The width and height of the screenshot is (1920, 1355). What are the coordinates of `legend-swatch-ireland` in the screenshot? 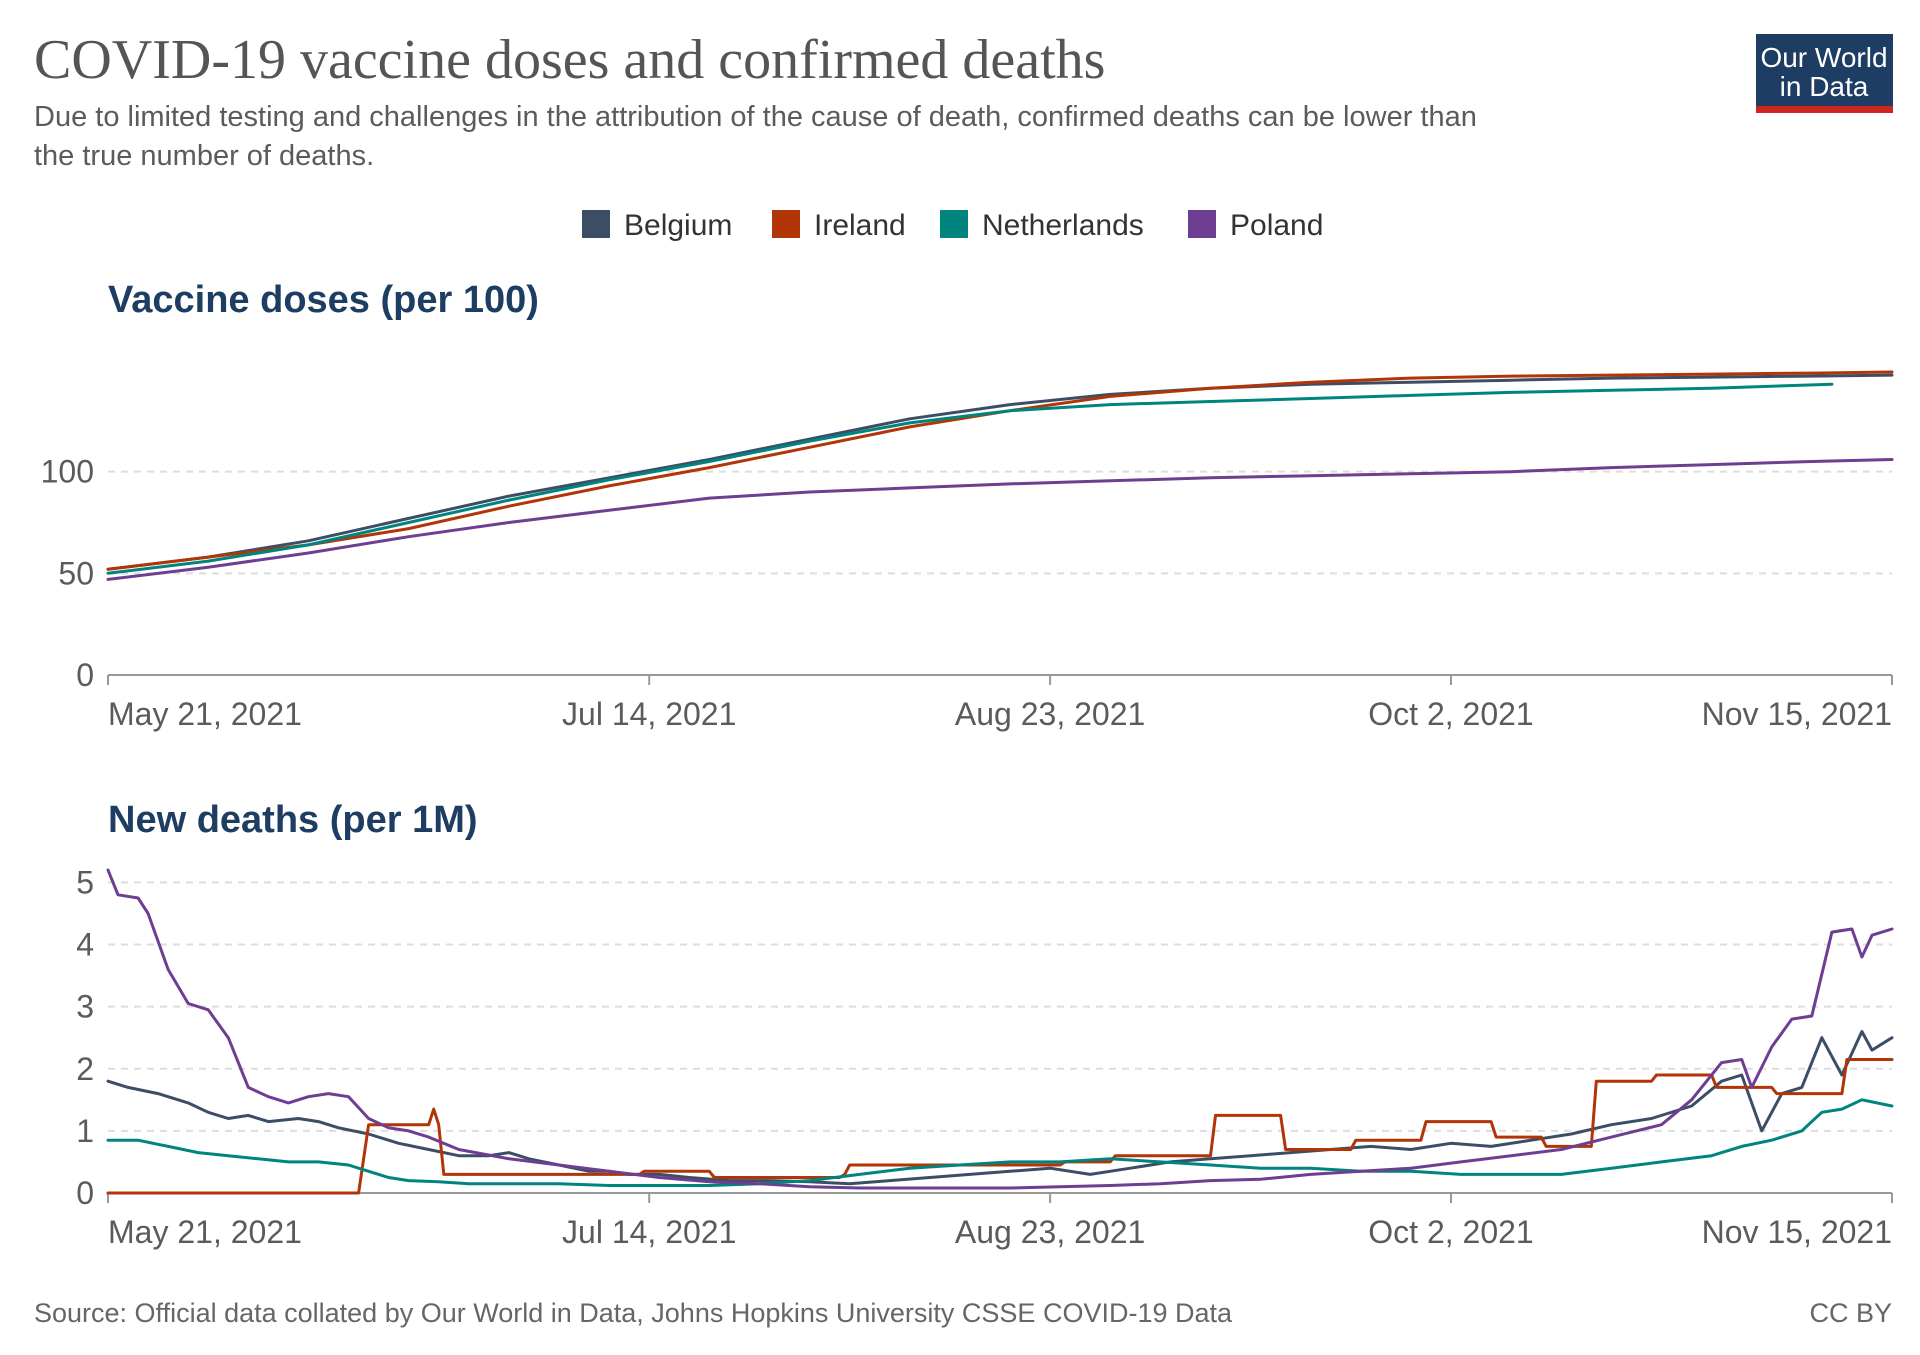 It's located at (786, 224).